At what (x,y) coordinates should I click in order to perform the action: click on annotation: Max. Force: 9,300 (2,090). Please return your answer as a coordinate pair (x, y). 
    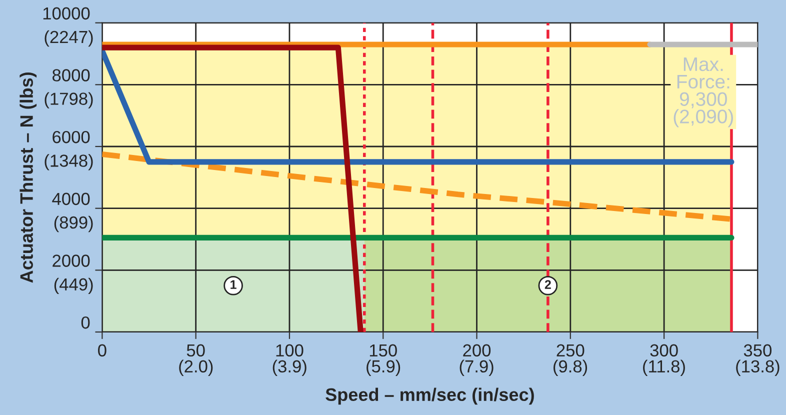
    Looking at the image, I should click on (703, 93).